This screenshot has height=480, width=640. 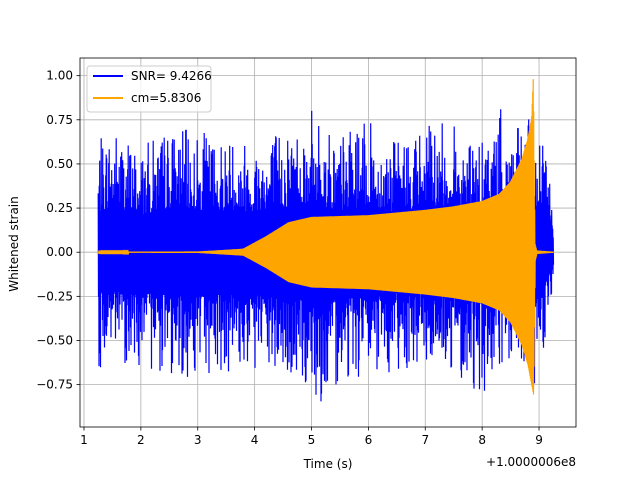 What do you see at coordinates (482, 440) in the screenshot?
I see `x-tick-label: 8` at bounding box center [482, 440].